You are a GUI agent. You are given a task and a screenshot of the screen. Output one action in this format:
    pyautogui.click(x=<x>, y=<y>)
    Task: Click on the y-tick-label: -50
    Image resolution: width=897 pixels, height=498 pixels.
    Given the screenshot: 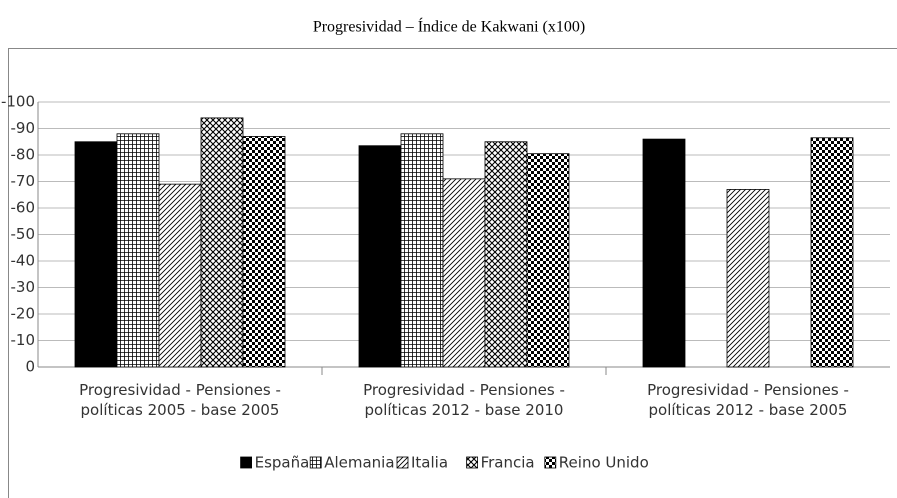 What is the action you would take?
    pyautogui.click(x=23, y=234)
    